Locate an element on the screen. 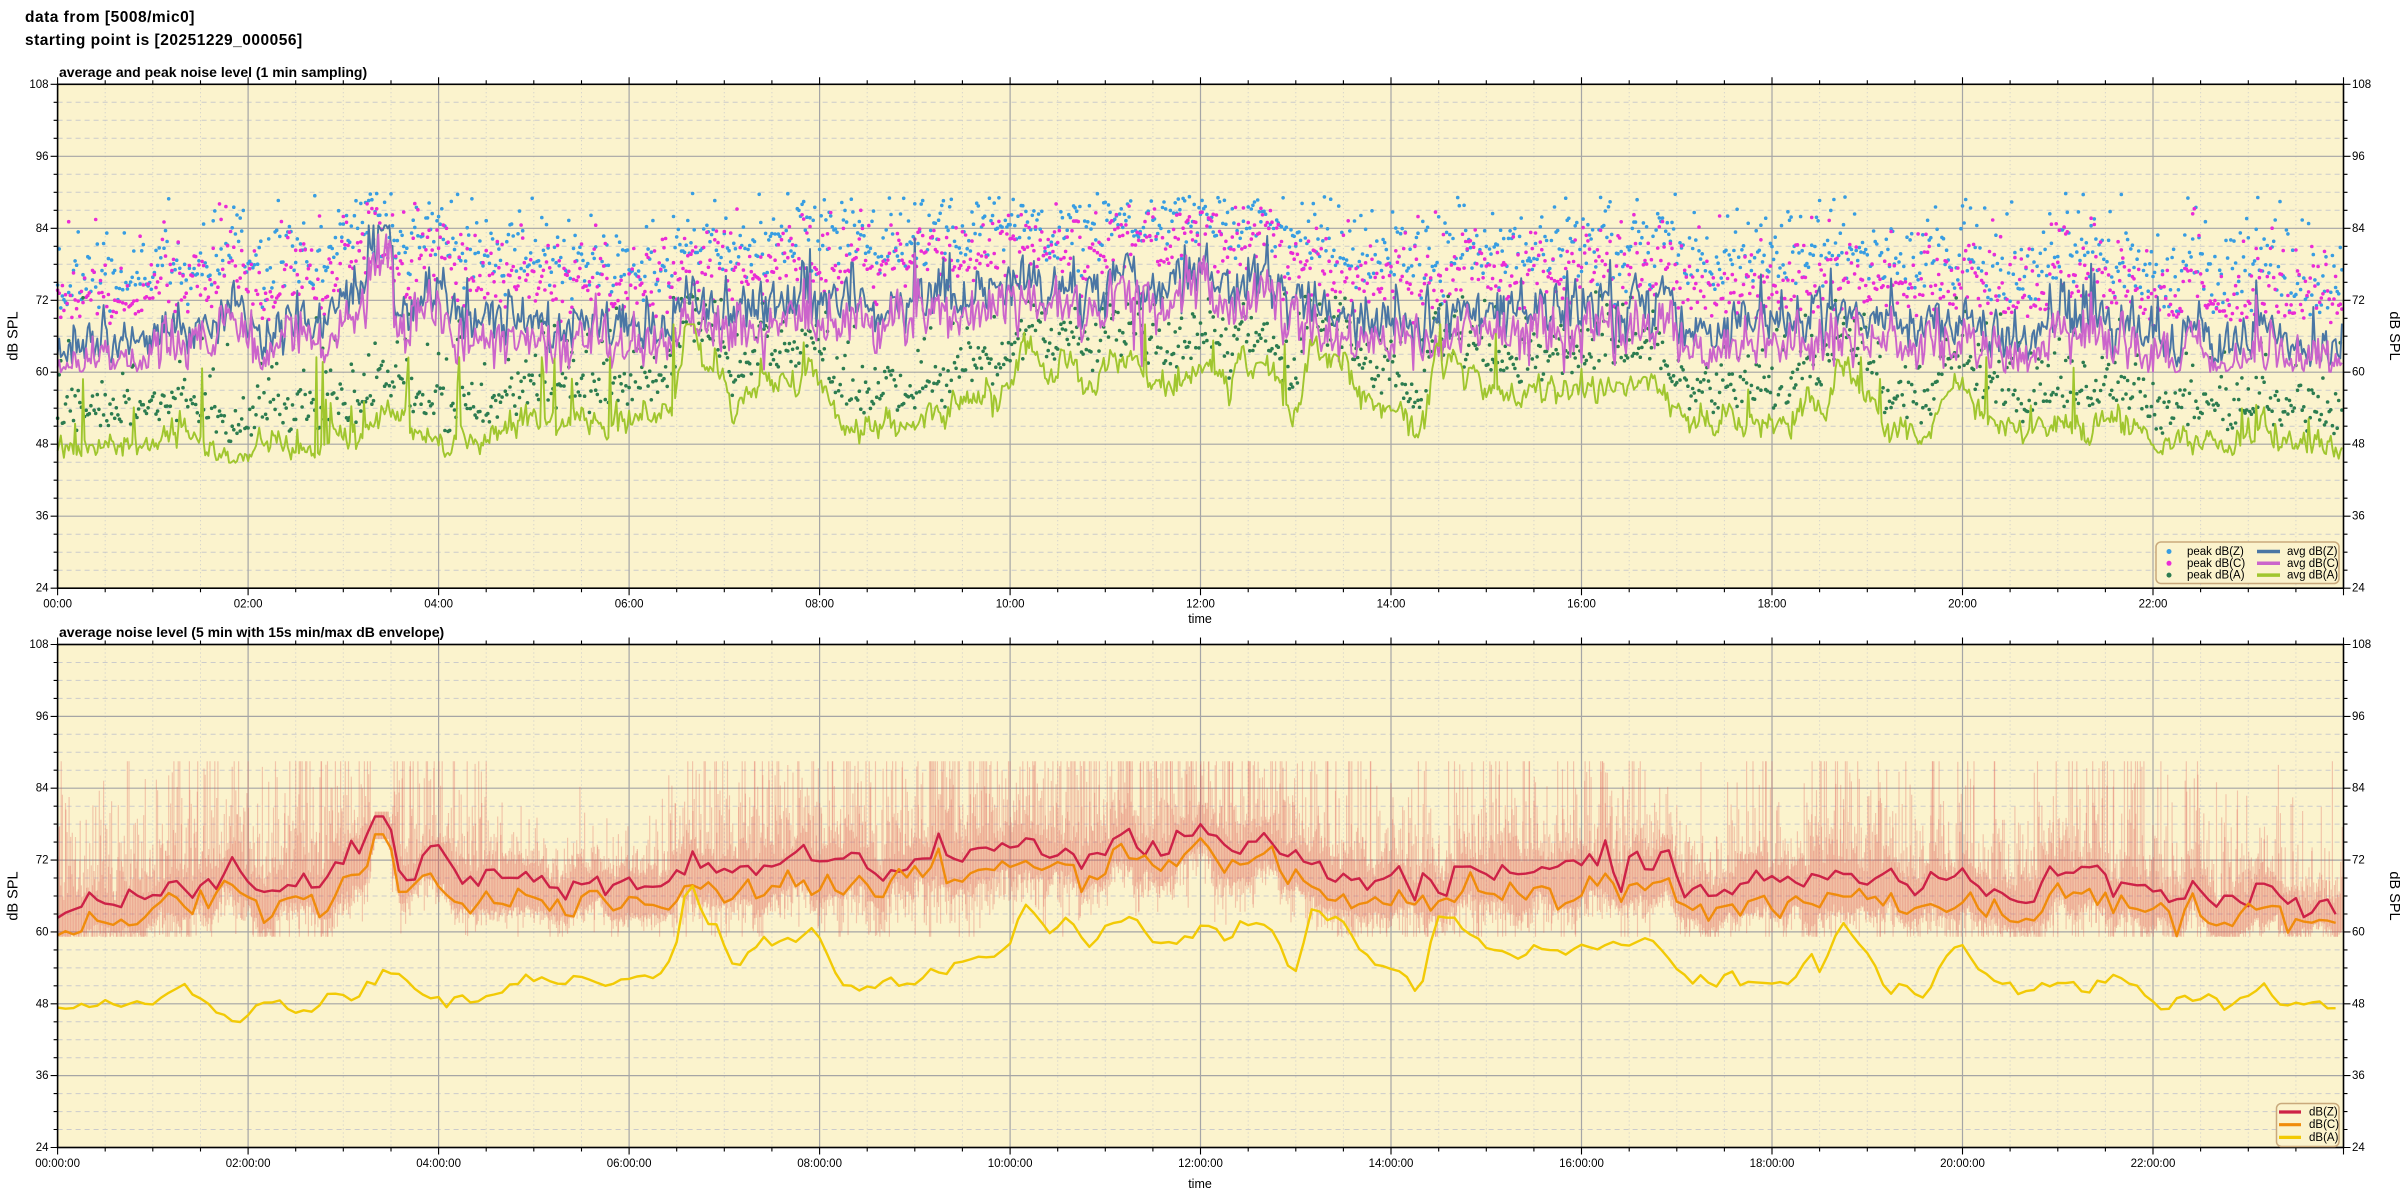 This screenshot has height=1200, width=2400. svg-text: 12:00:00 is located at coordinates (1200, 1164).